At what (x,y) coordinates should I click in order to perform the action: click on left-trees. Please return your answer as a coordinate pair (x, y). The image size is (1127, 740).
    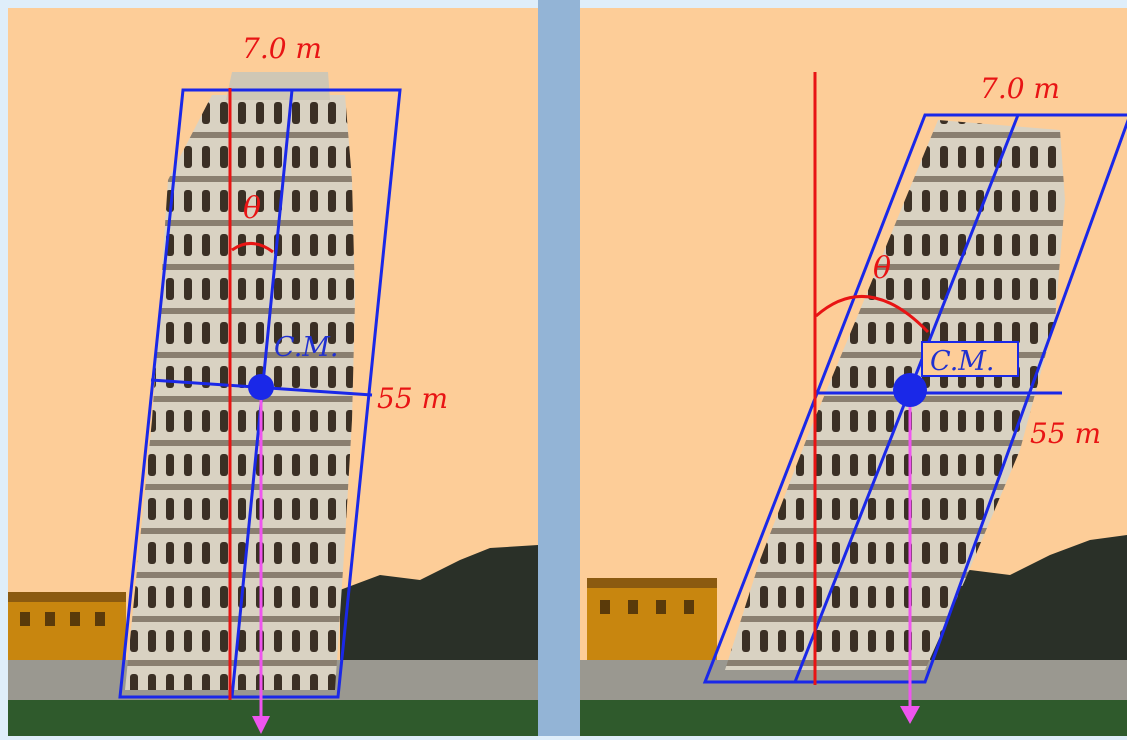
    Looking at the image, I should click on (439, 617).